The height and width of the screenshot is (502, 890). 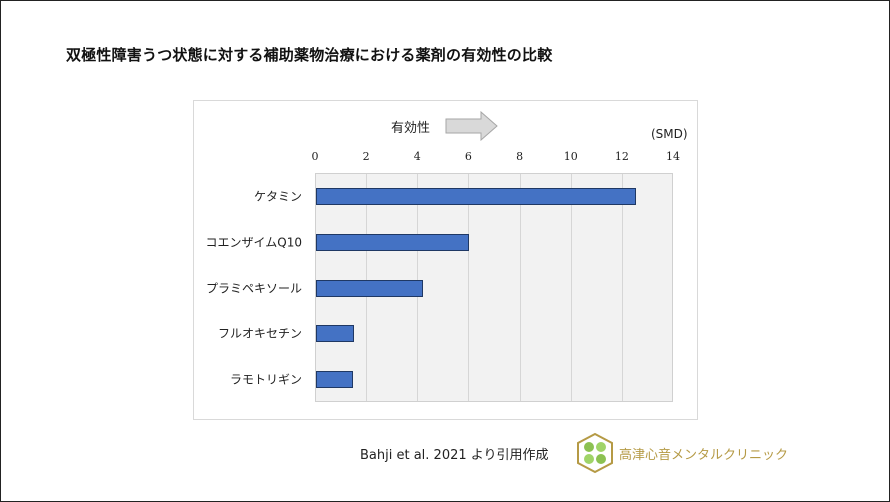 What do you see at coordinates (468, 156) in the screenshot?
I see `x-tick-label: 6` at bounding box center [468, 156].